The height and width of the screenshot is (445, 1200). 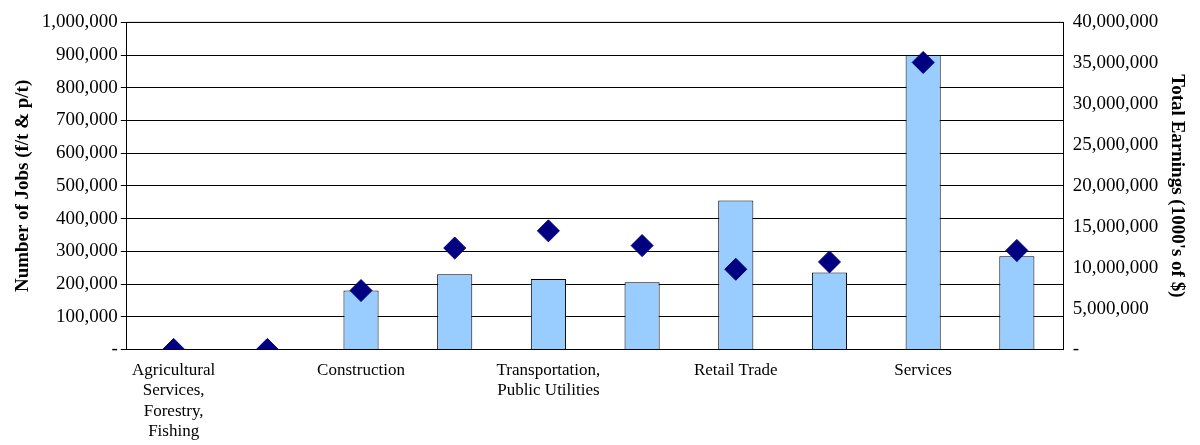 What do you see at coordinates (87, 282) in the screenshot?
I see `y-tick-label: 200,000` at bounding box center [87, 282].